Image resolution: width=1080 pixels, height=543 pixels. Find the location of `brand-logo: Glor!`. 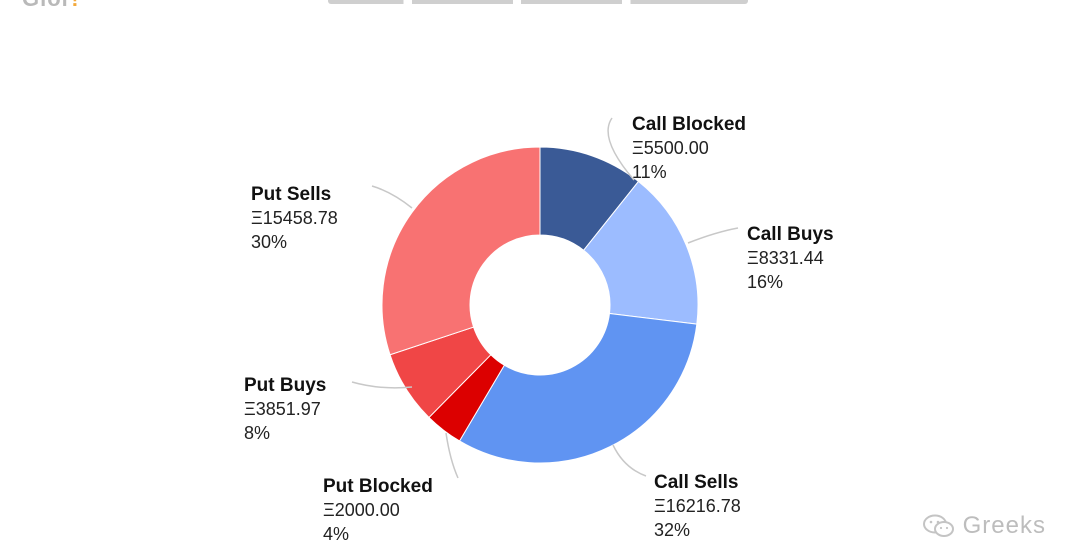

brand-logo: Glor! is located at coordinates (68, 5).